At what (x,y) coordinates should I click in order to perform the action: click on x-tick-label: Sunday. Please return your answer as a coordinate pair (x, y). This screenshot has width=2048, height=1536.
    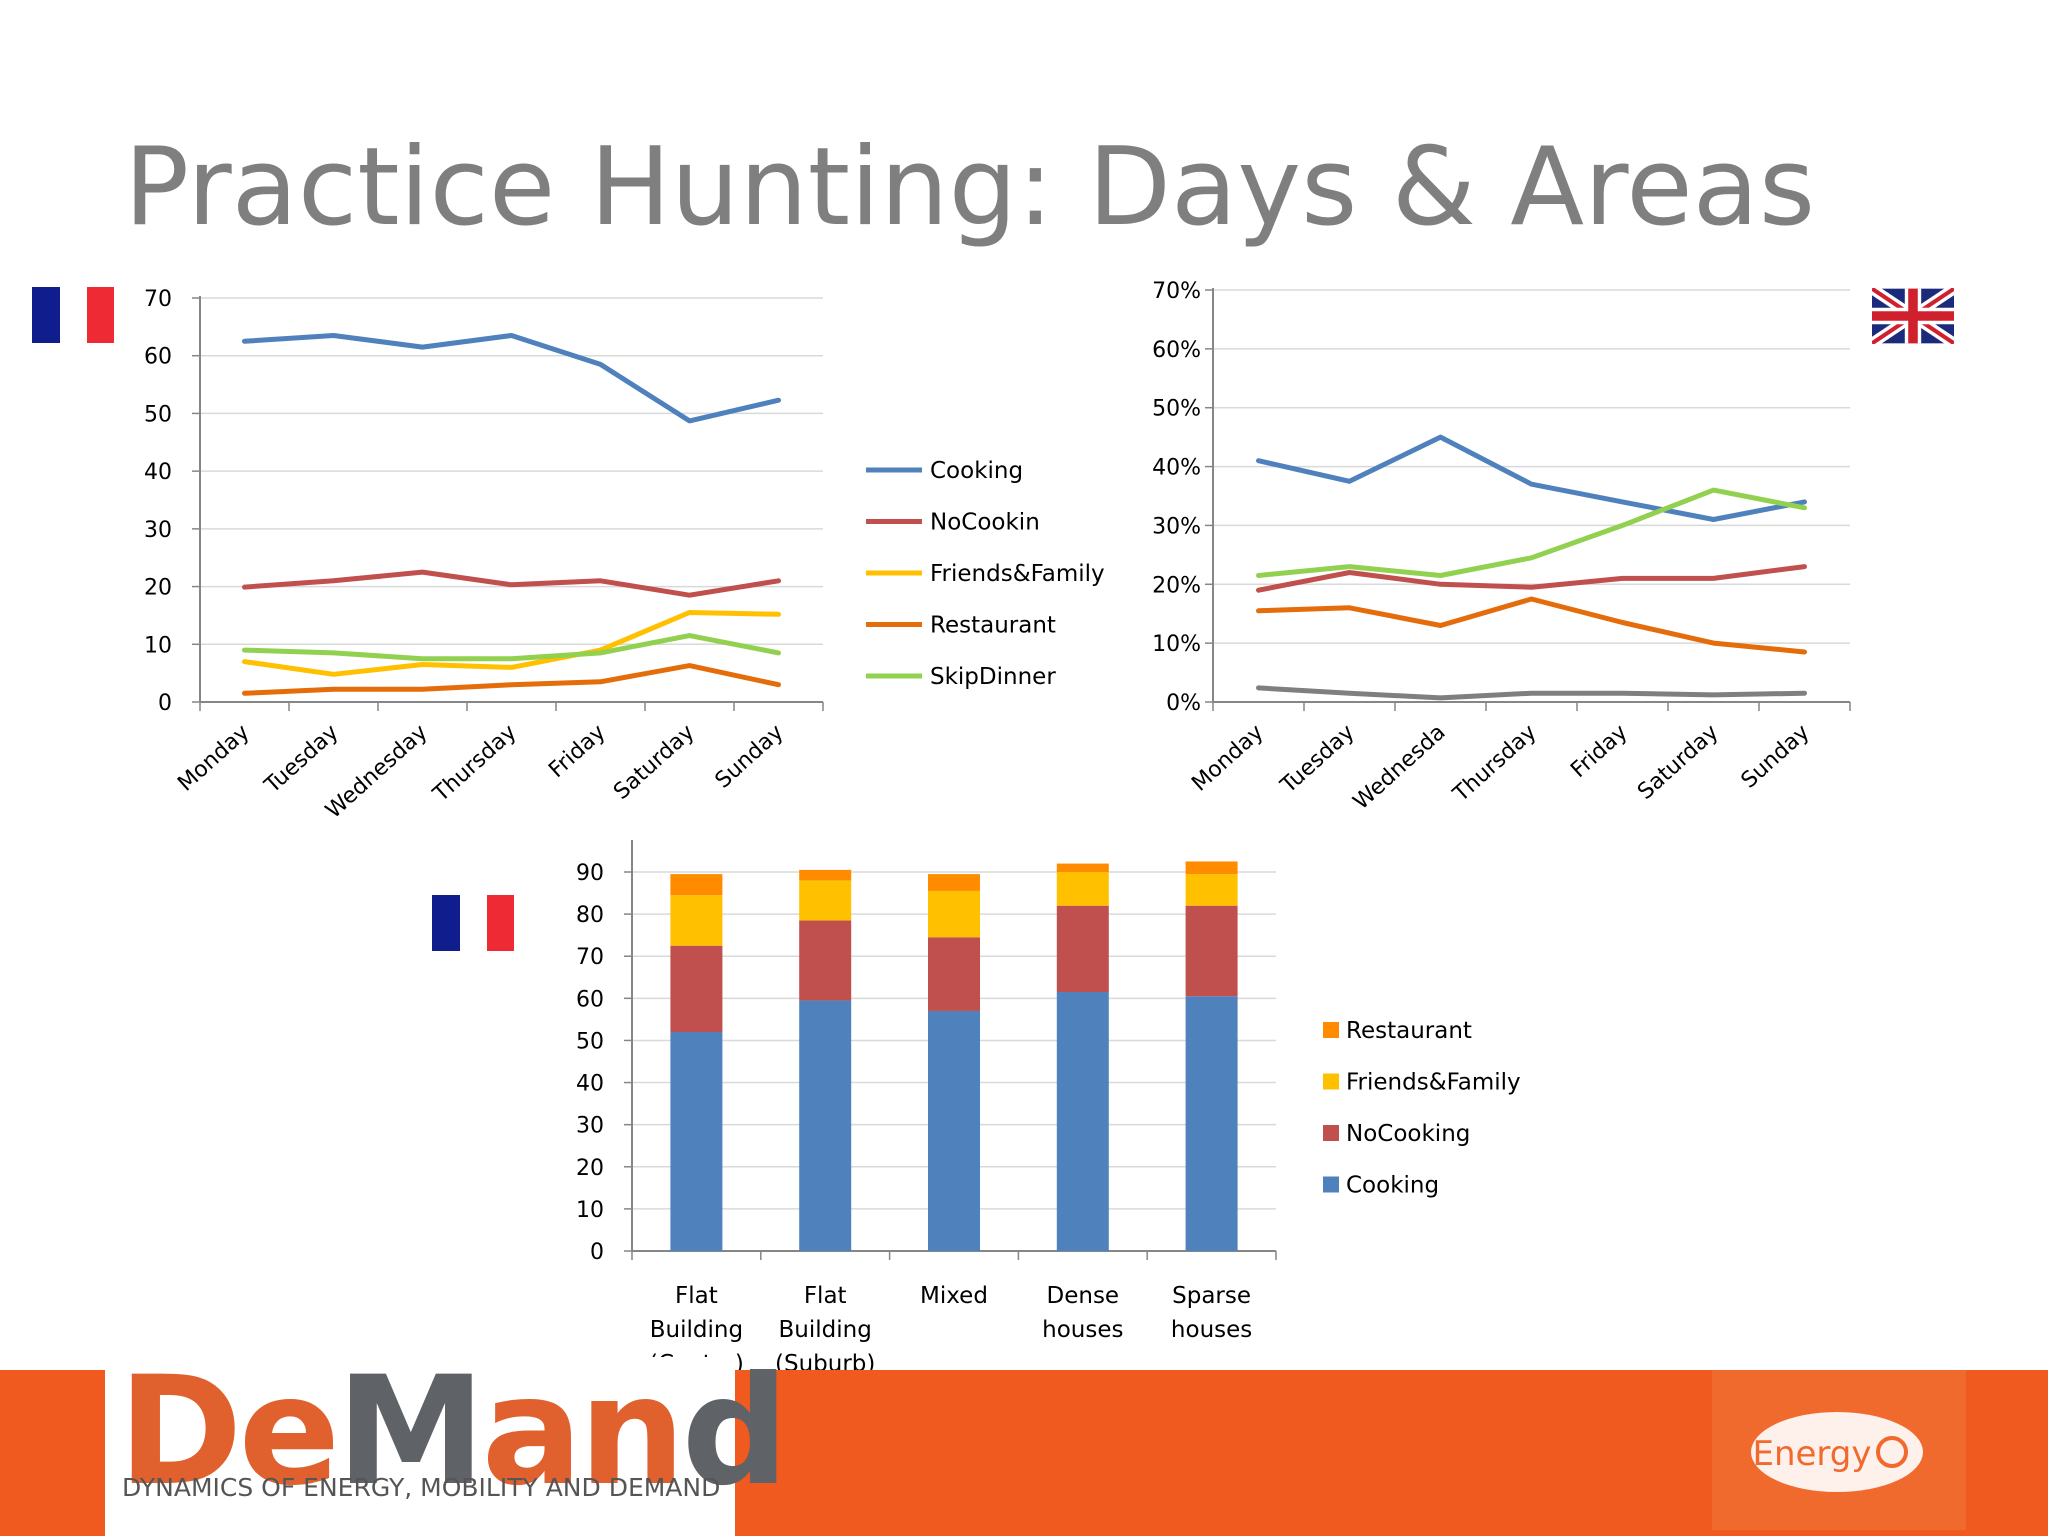
    Looking at the image, I should click on (1776, 757).